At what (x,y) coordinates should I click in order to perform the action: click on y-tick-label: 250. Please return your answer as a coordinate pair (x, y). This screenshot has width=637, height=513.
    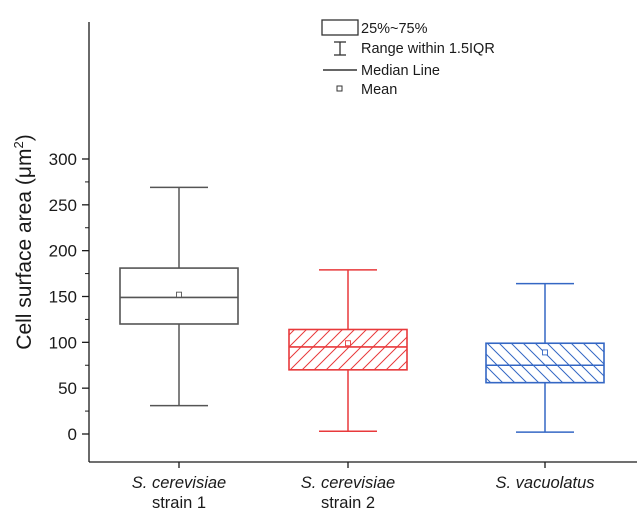
    Looking at the image, I should click on (63, 205).